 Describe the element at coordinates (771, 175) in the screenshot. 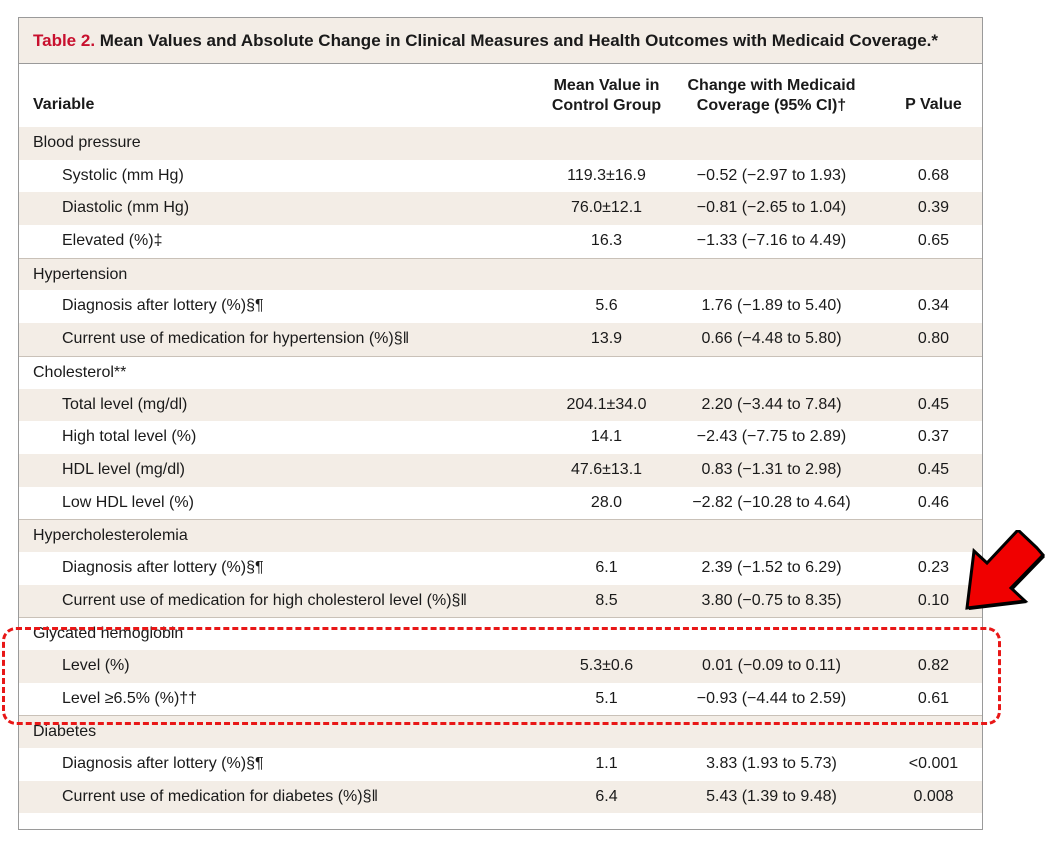

I see `change-ci-cell: −0.52 (−2.97 to 1.93)` at that location.